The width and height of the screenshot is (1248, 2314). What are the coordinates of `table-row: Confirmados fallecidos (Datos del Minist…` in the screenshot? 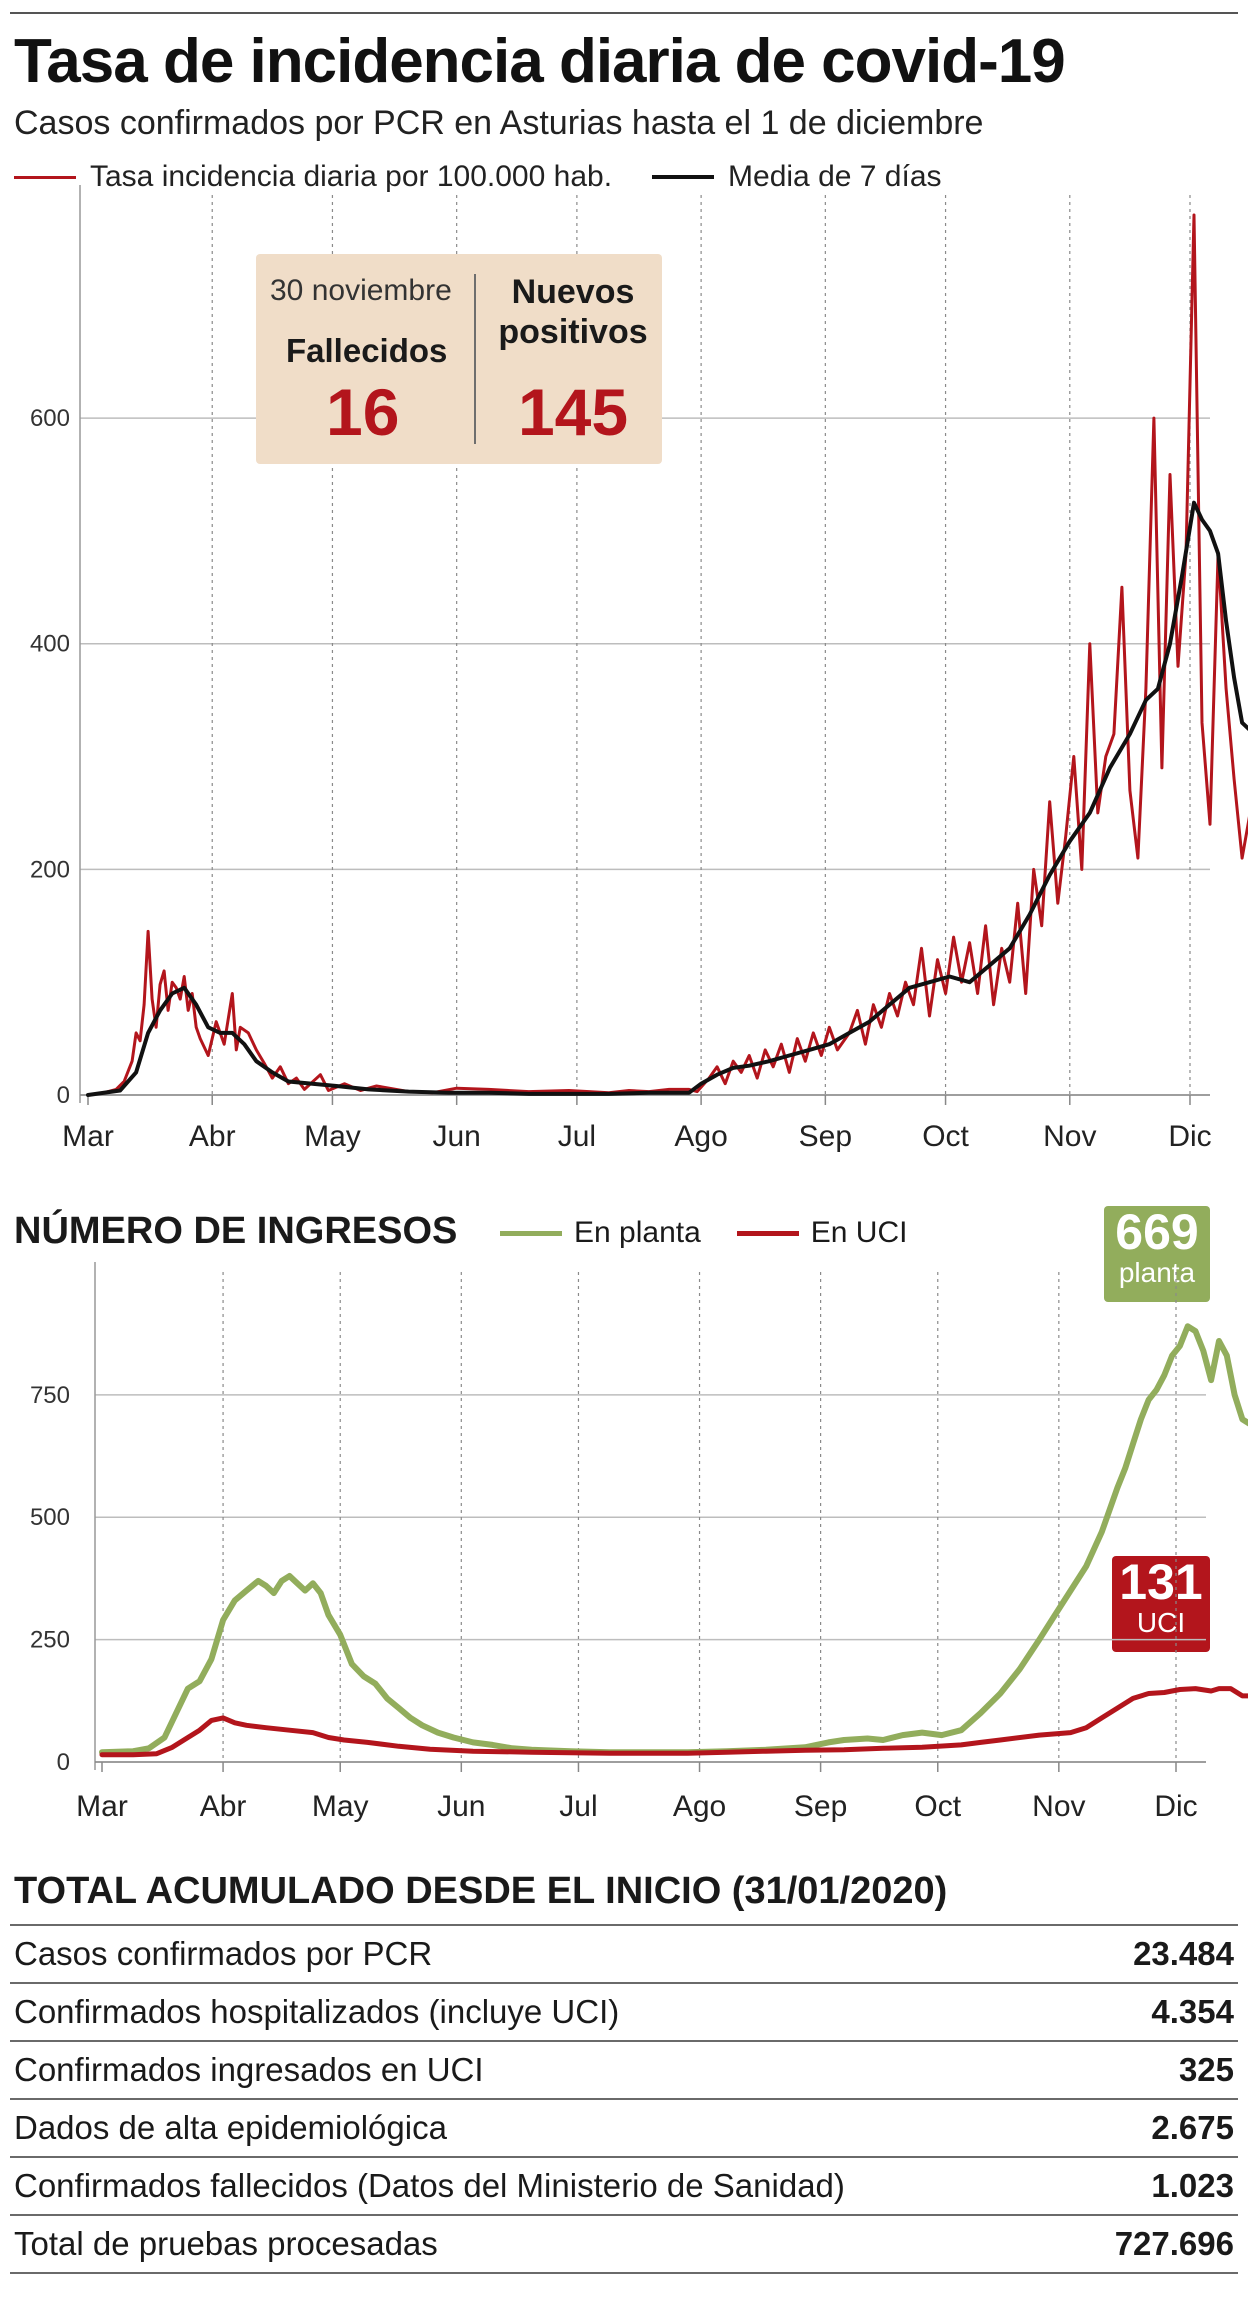 It's located at (624, 2185).